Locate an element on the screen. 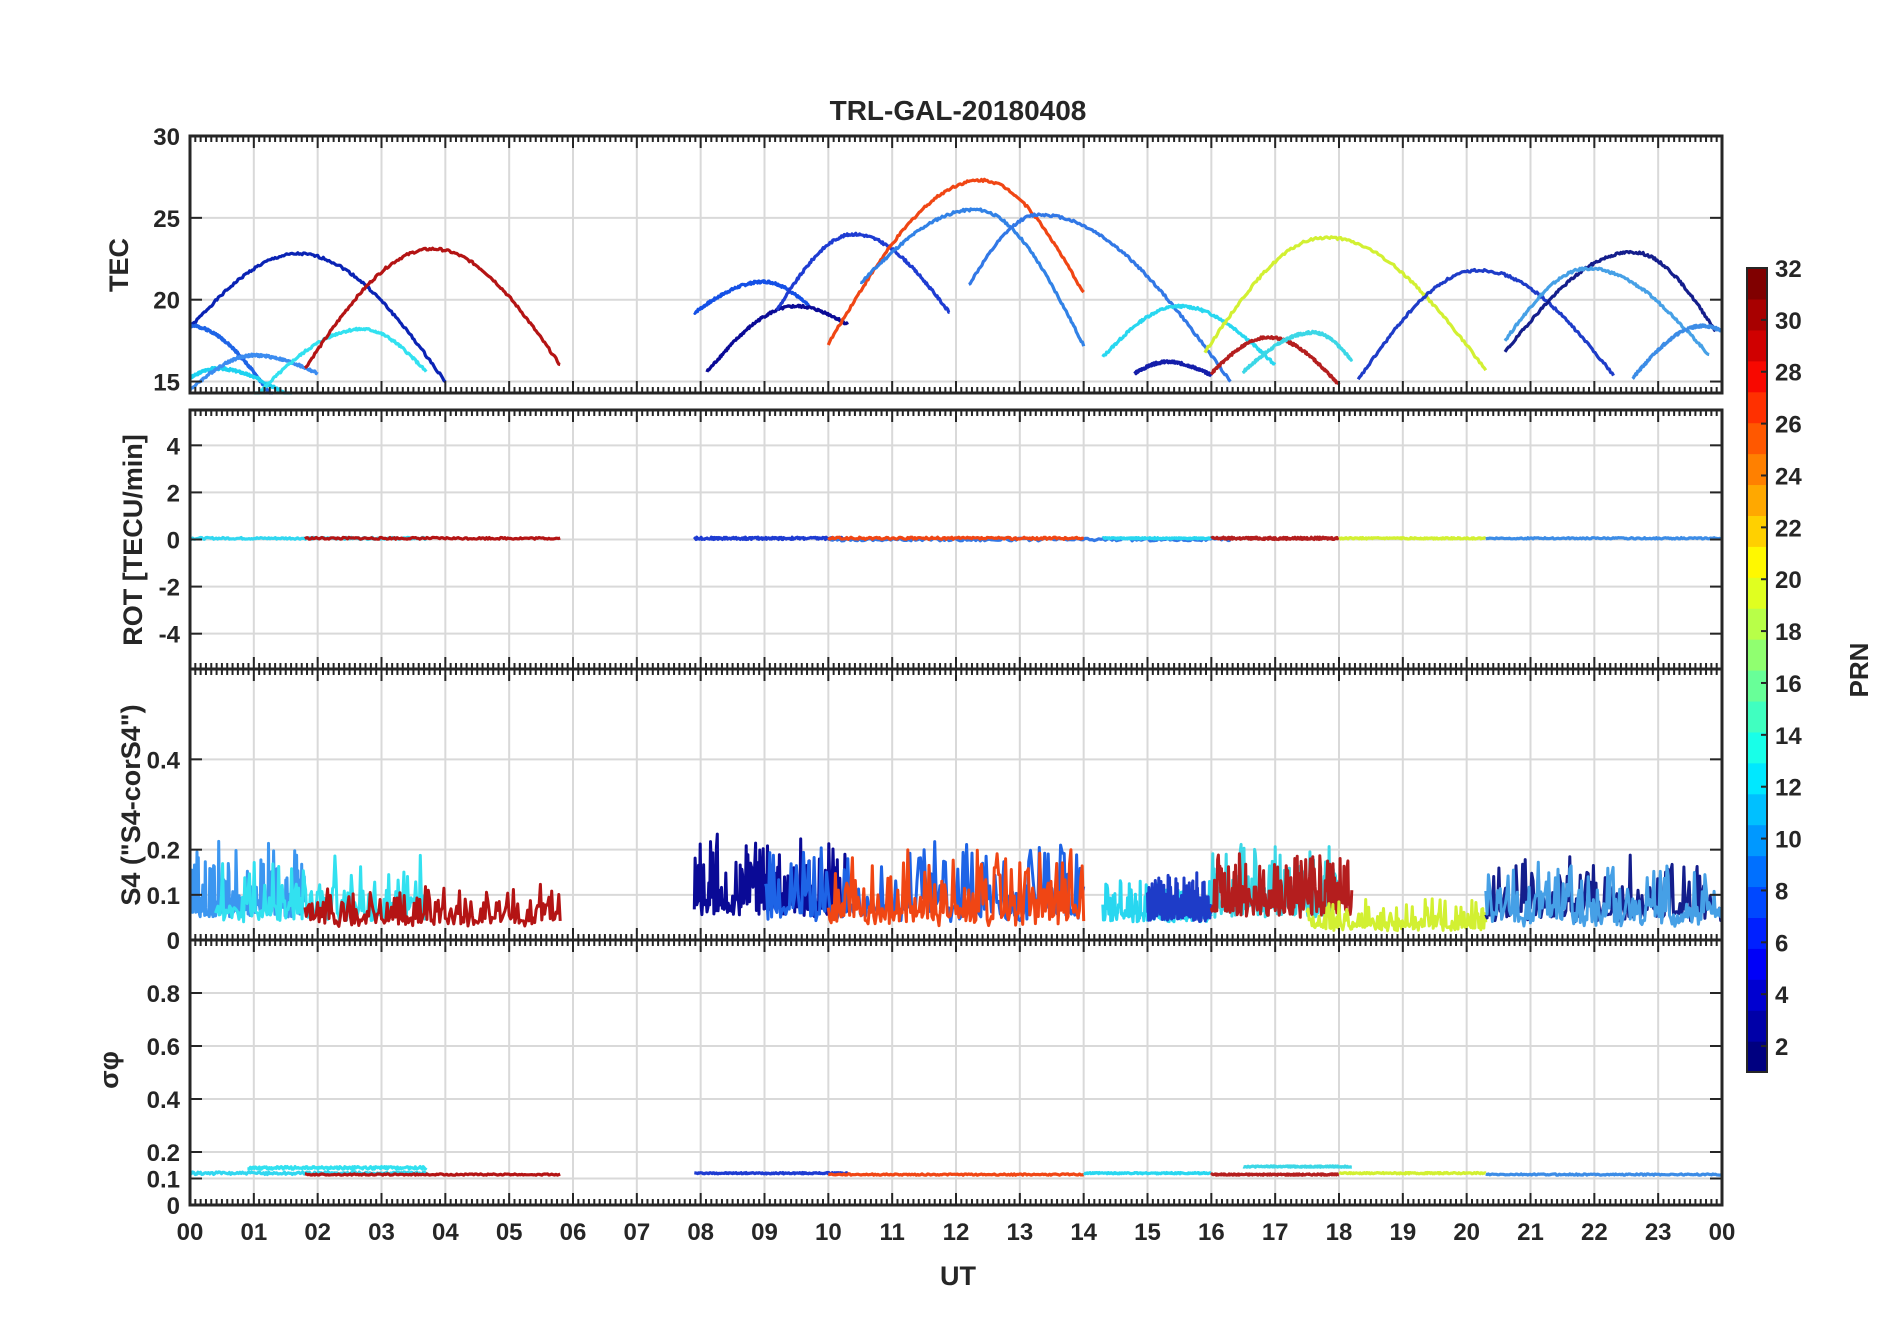 The image size is (1902, 1330). y-axis-label-tec: TEC is located at coordinates (119, 265).